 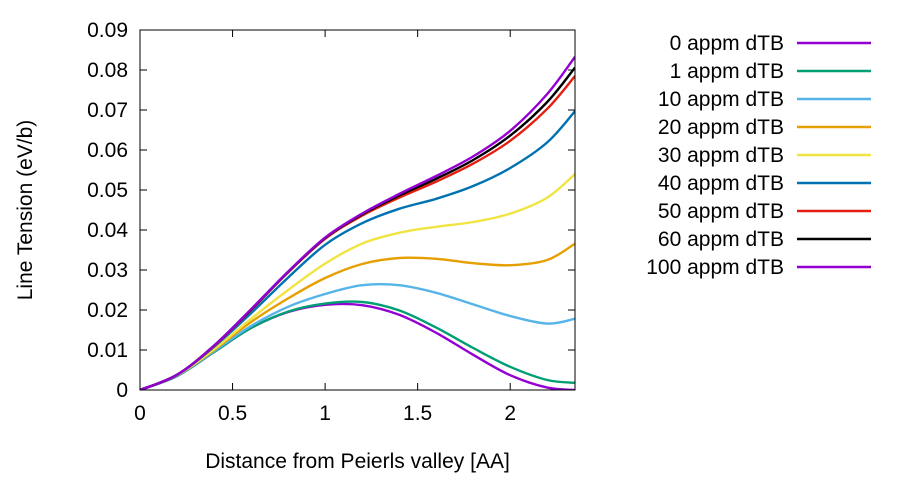 What do you see at coordinates (715, 267) in the screenshot?
I see `legend-label: 100 appm dTB` at bounding box center [715, 267].